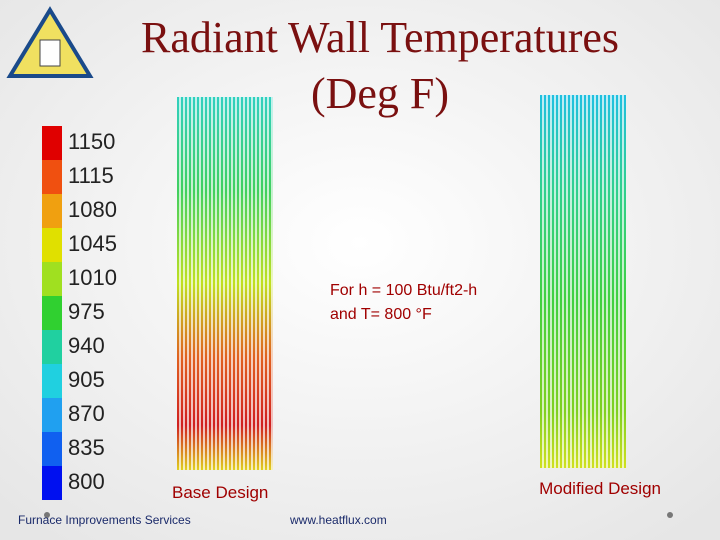 The width and height of the screenshot is (720, 540). I want to click on colorbar-label: 1010, so click(92, 277).